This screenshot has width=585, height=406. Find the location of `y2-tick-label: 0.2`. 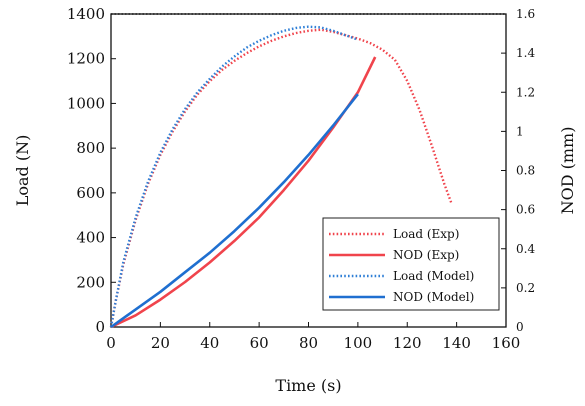

y2-tick-label: 0.2 is located at coordinates (525, 288).